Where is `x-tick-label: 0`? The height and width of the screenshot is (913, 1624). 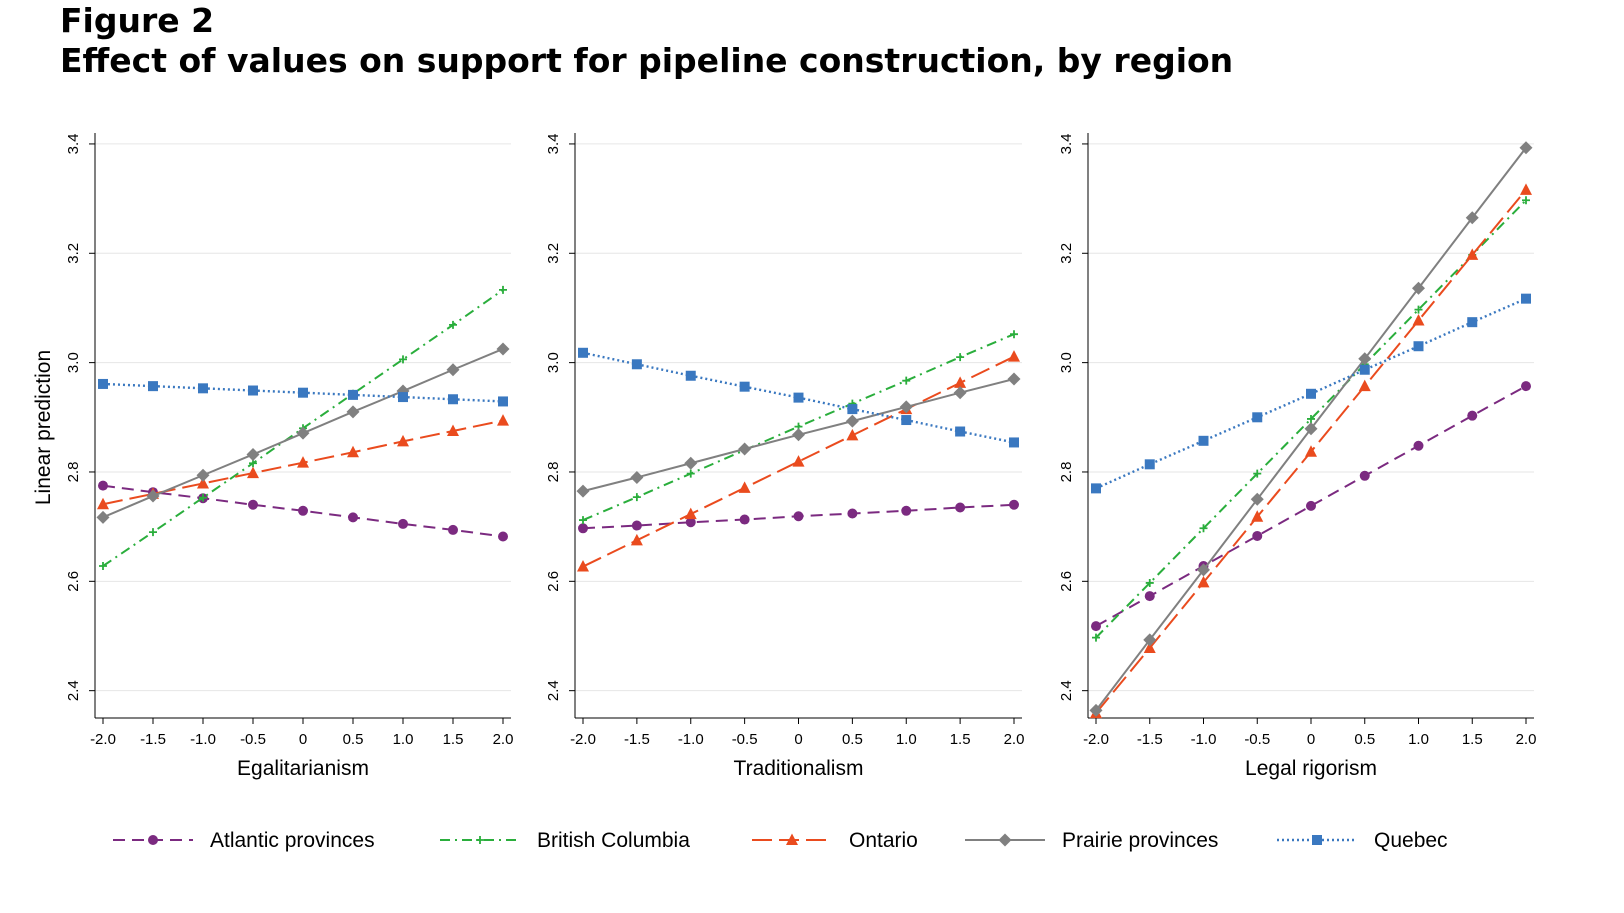
x-tick-label: 0 is located at coordinates (1311, 739).